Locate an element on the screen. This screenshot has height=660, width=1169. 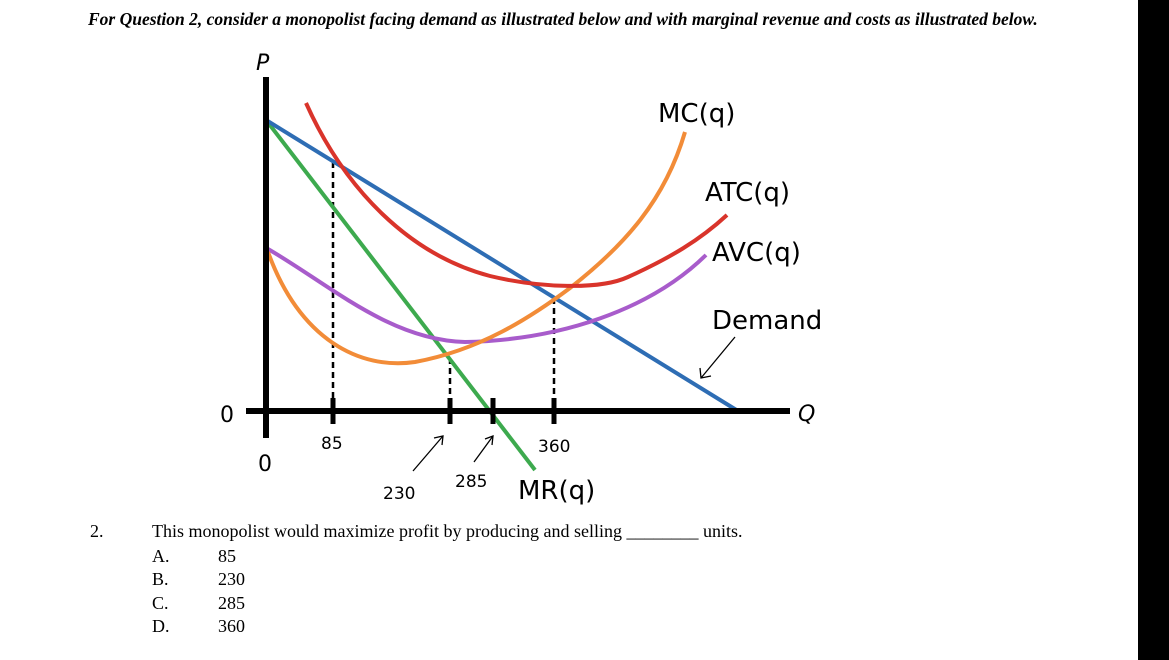
option-value: 360 is located at coordinates (231, 625).